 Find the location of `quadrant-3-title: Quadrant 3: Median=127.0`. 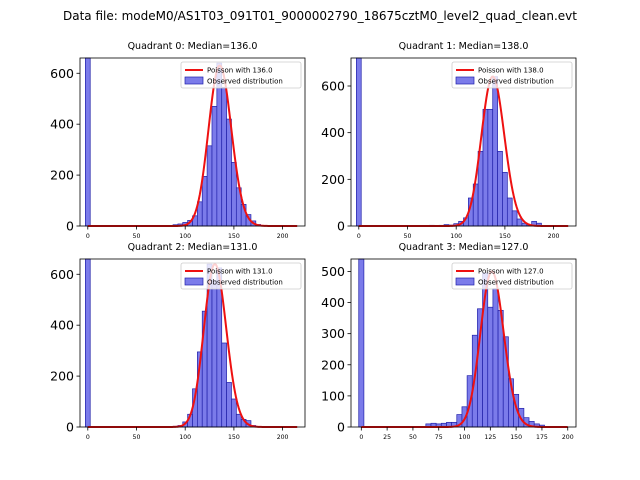

quadrant-3-title: Quadrant 3: Median=127.0 is located at coordinates (464, 247).